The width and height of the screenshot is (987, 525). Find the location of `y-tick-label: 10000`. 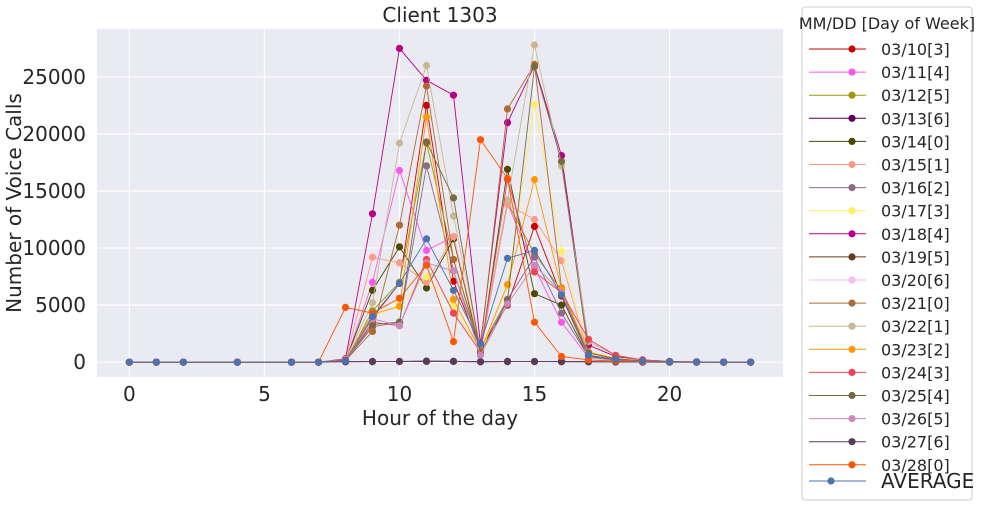

y-tick-label: 10000 is located at coordinates (54, 248).